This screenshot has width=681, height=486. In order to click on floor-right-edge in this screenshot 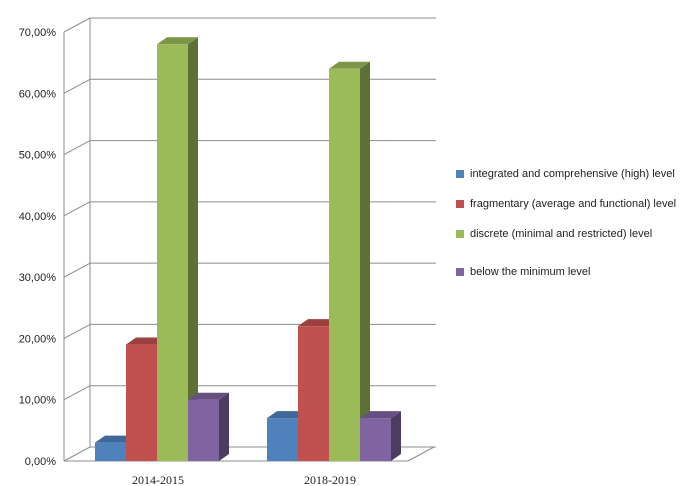, I will do `click(421, 454)`.